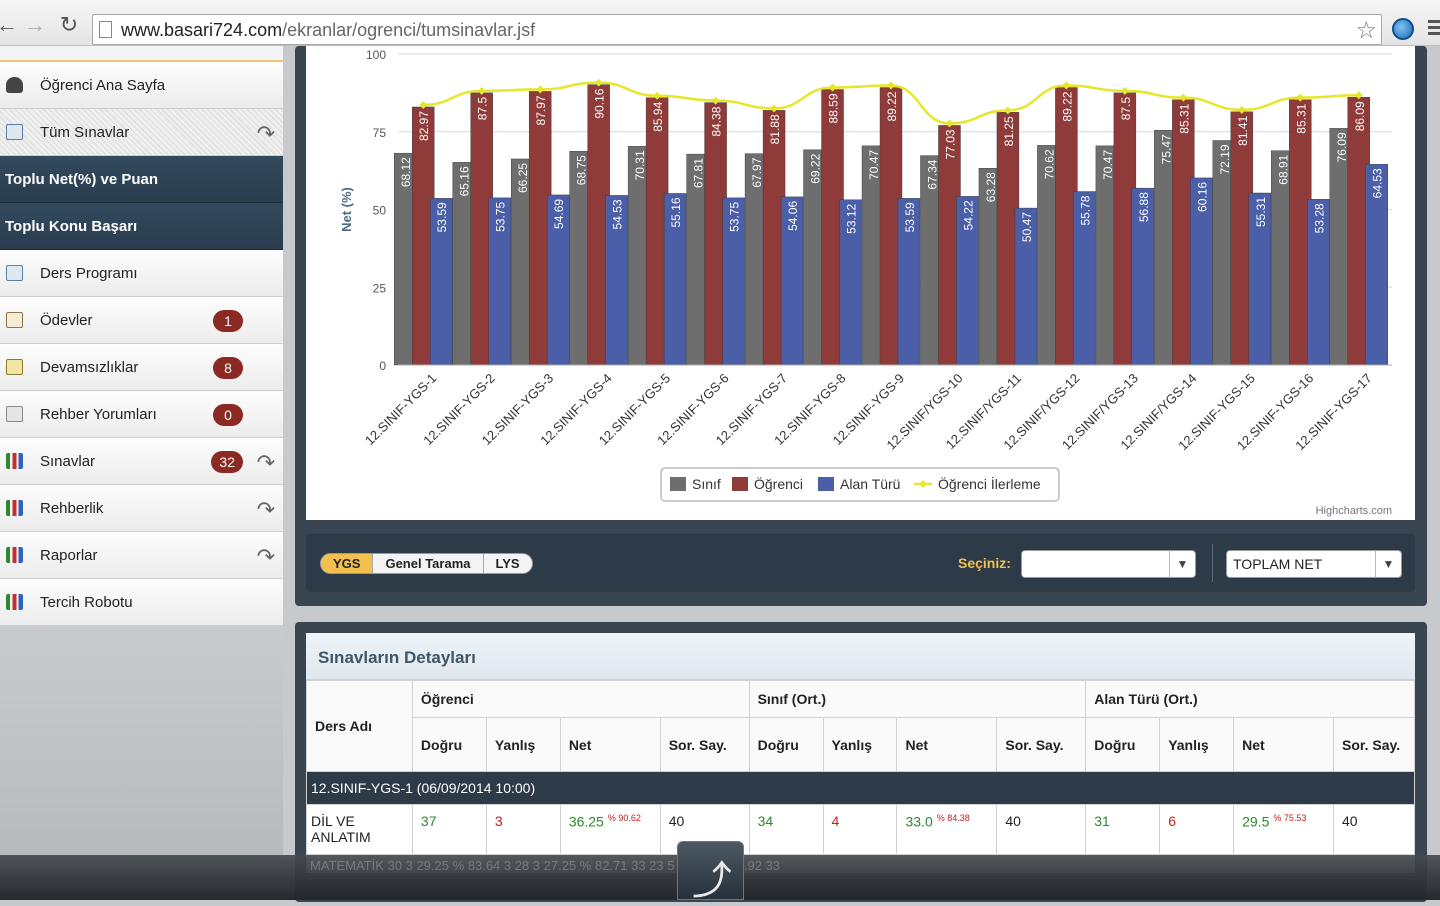  Describe the element at coordinates (141, 54) in the screenshot. I see `sidebar-top-stripe` at that location.